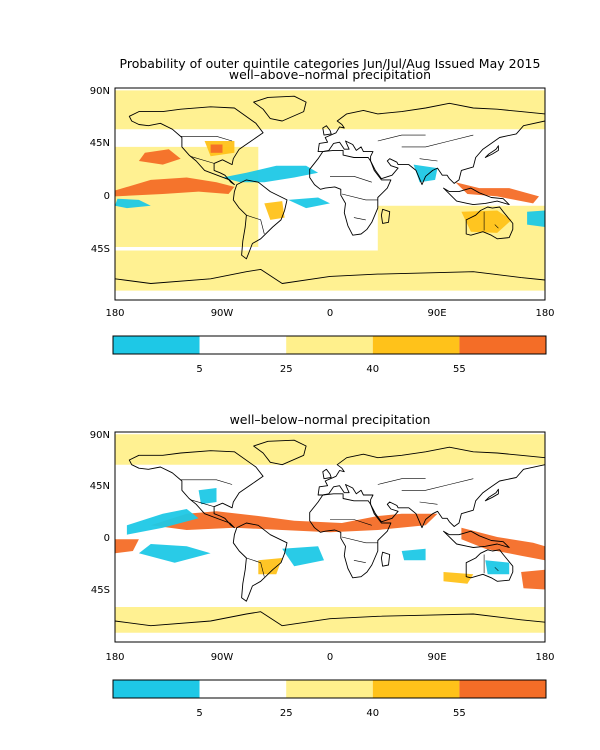 This screenshot has height=750, width=600. I want to click on colorbar-below-frame, so click(329, 689).